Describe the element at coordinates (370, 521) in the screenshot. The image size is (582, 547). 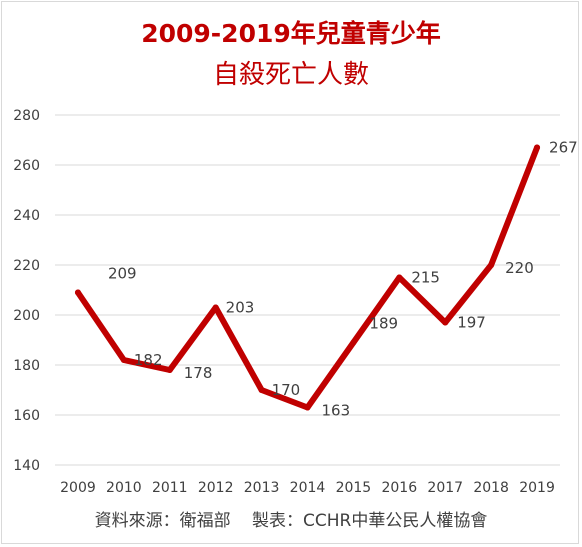
I see `maker-text: 製表：CCHR中華公民人權協會` at that location.